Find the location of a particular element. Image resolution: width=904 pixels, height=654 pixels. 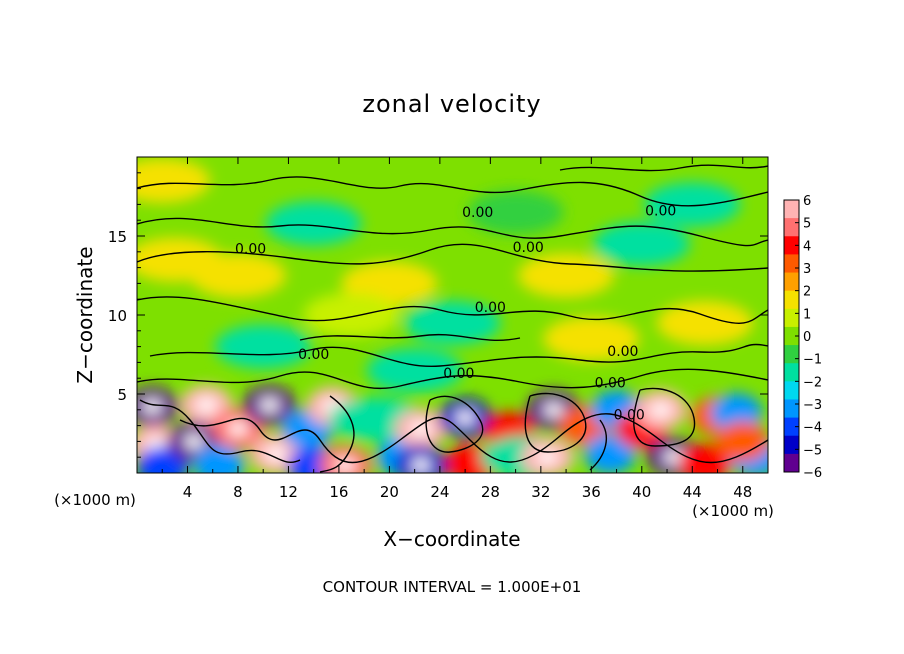

x-tick-label: 12 is located at coordinates (288, 492).